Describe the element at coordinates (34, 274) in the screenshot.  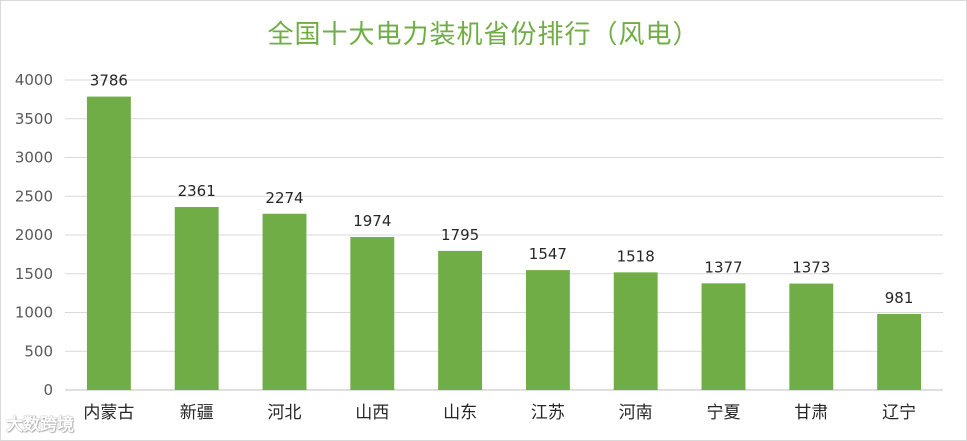
I see `y-tick-label: 1500` at that location.